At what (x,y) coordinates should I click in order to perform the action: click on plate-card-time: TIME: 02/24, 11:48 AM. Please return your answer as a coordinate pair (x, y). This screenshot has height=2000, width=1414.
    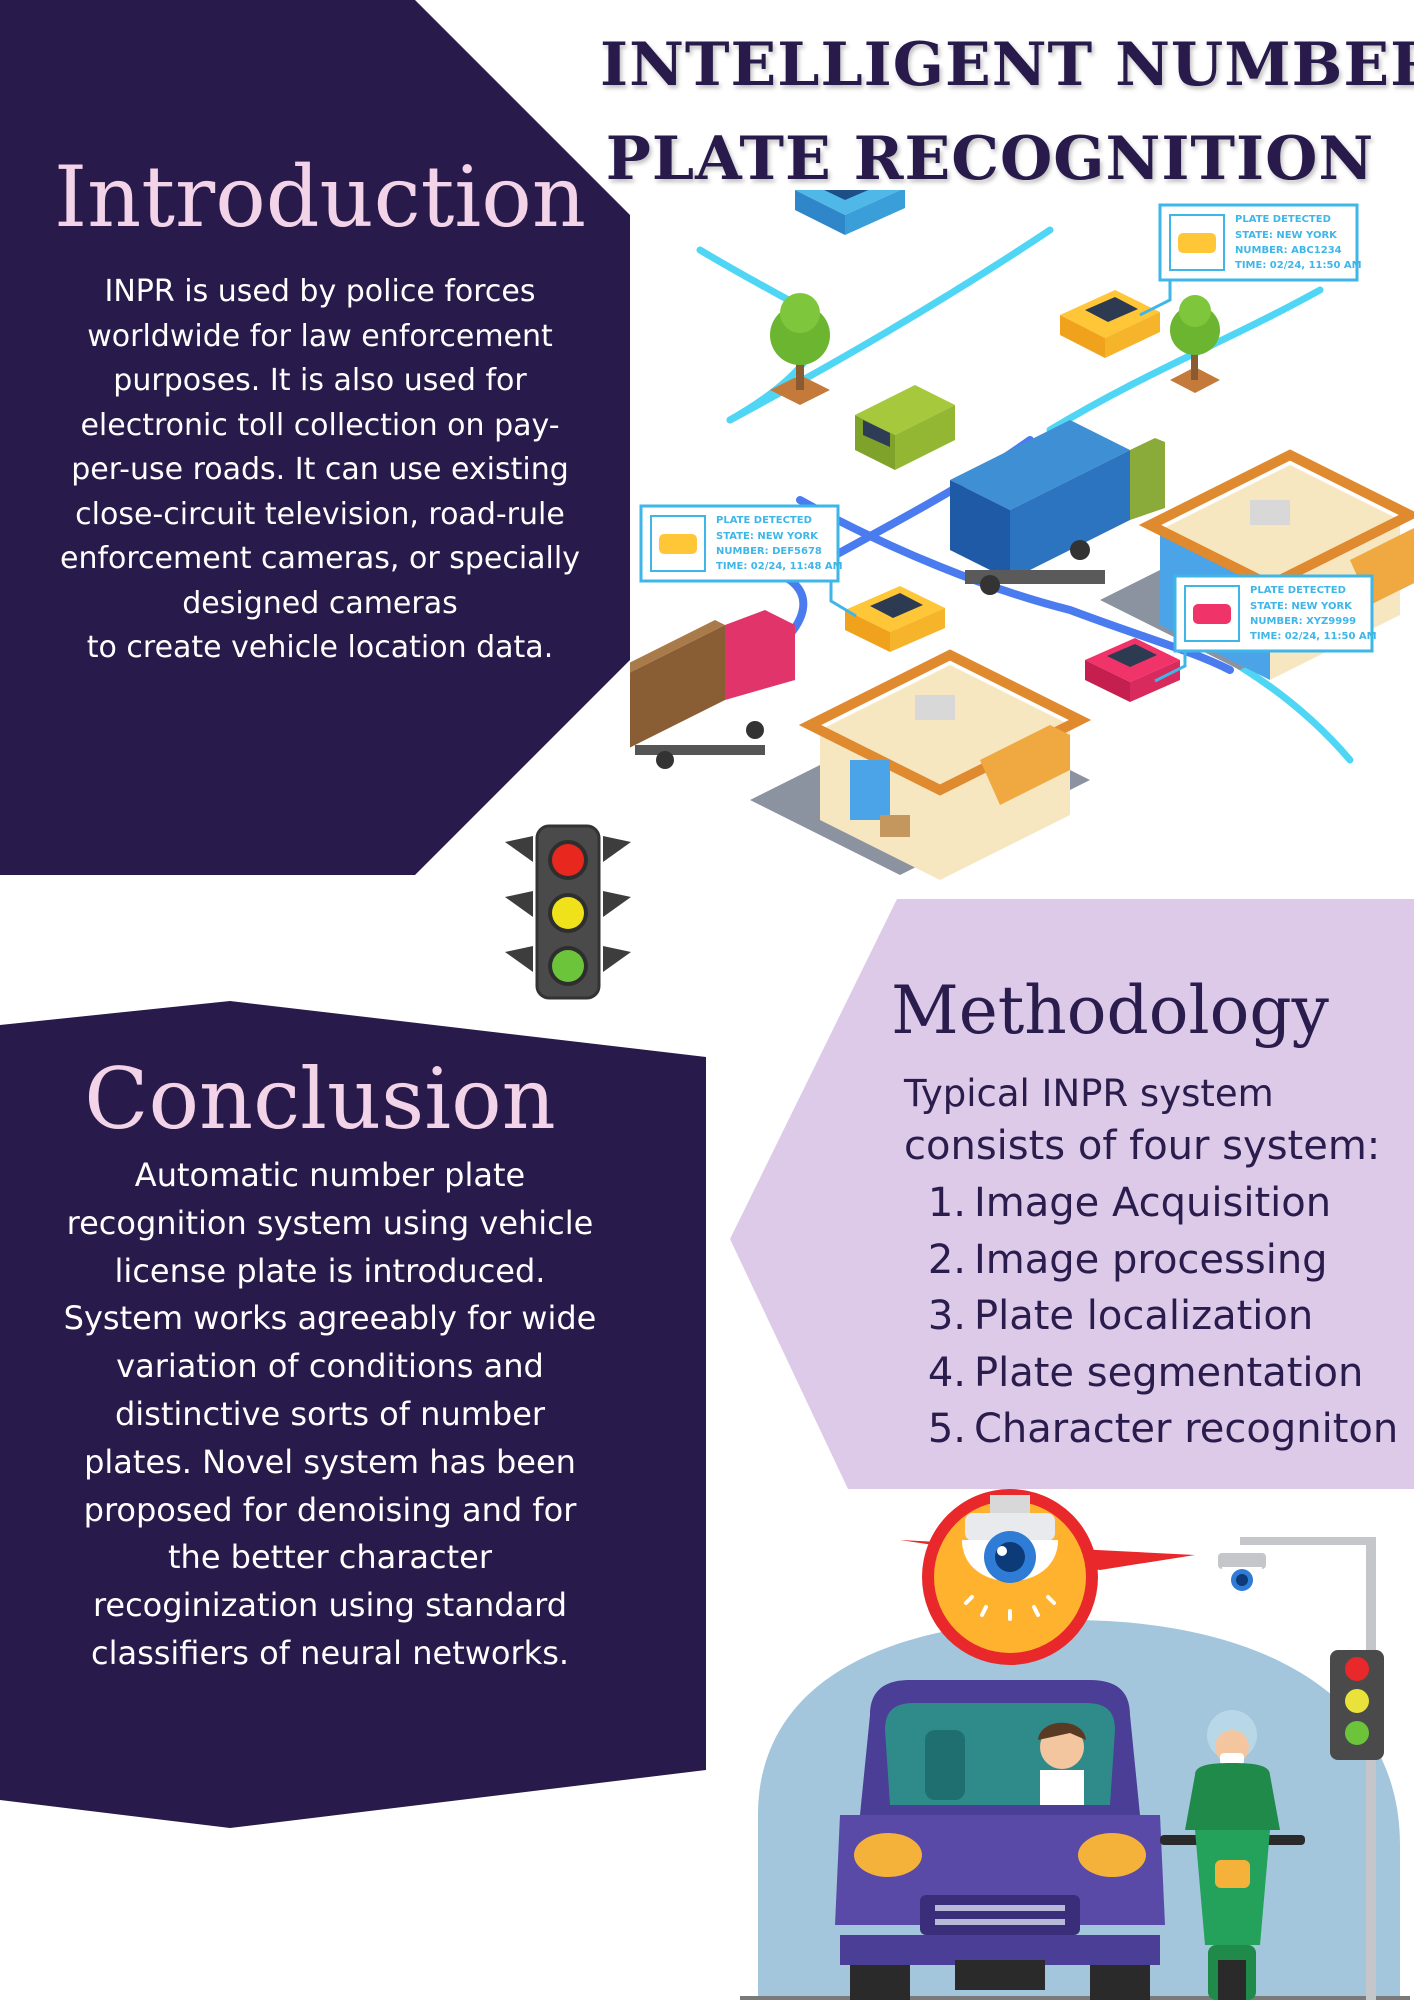
    Looking at the image, I should click on (779, 566).